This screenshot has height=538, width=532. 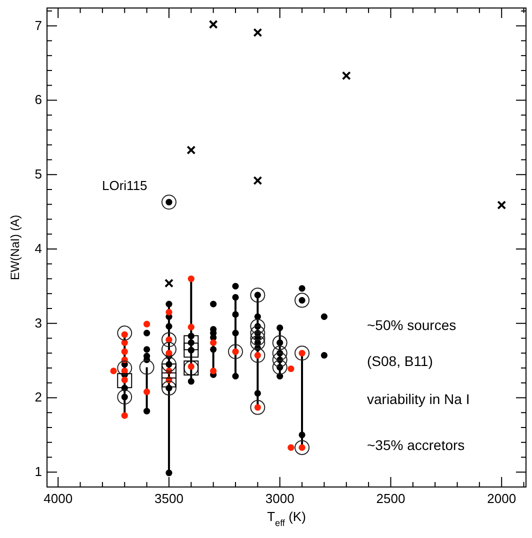 I want to click on y-tick-label: 1, so click(x=38, y=472).